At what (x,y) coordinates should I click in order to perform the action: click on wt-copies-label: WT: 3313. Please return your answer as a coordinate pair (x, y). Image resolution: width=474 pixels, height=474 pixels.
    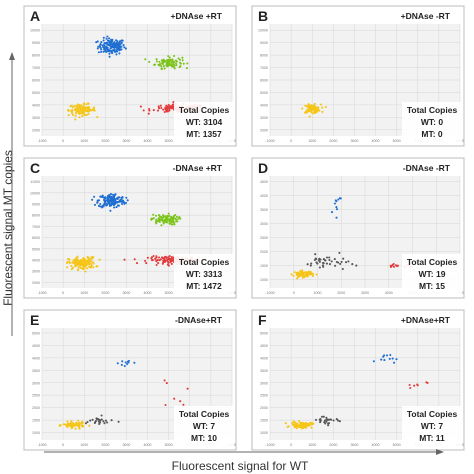
    Looking at the image, I should click on (204, 274).